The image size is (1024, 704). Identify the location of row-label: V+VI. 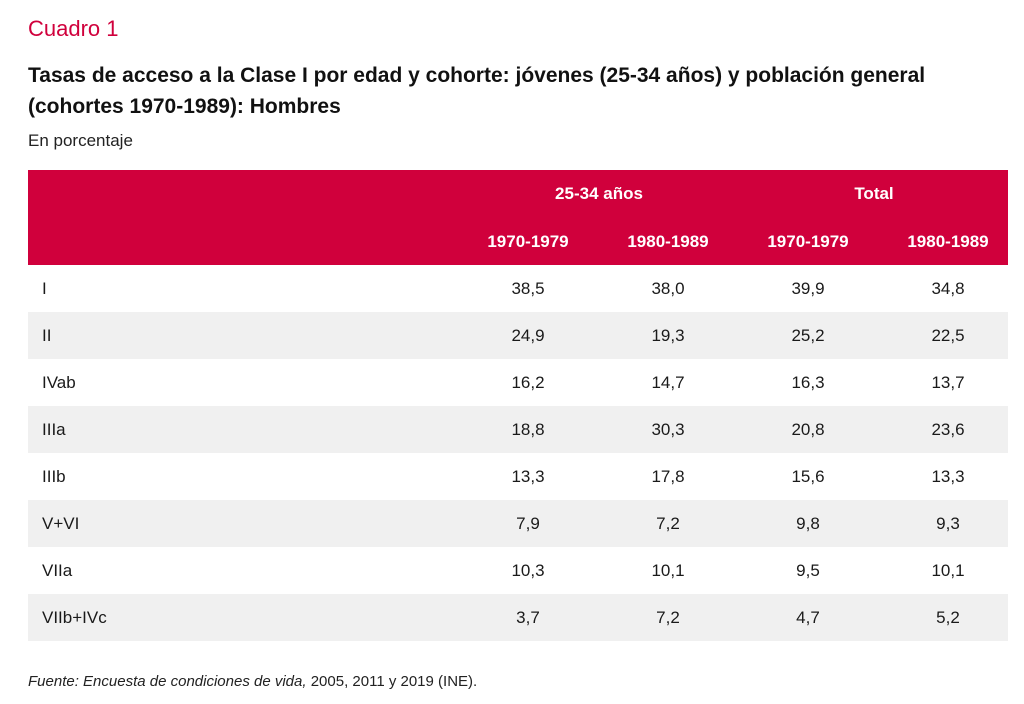
(61, 523).